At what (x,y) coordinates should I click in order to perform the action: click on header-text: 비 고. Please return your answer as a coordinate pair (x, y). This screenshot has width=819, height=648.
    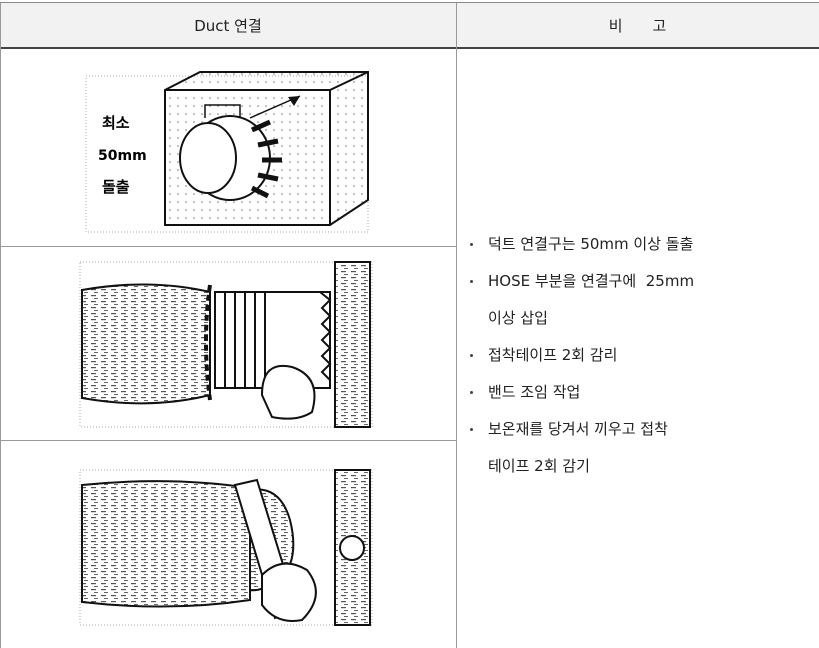
    Looking at the image, I should click on (637, 25).